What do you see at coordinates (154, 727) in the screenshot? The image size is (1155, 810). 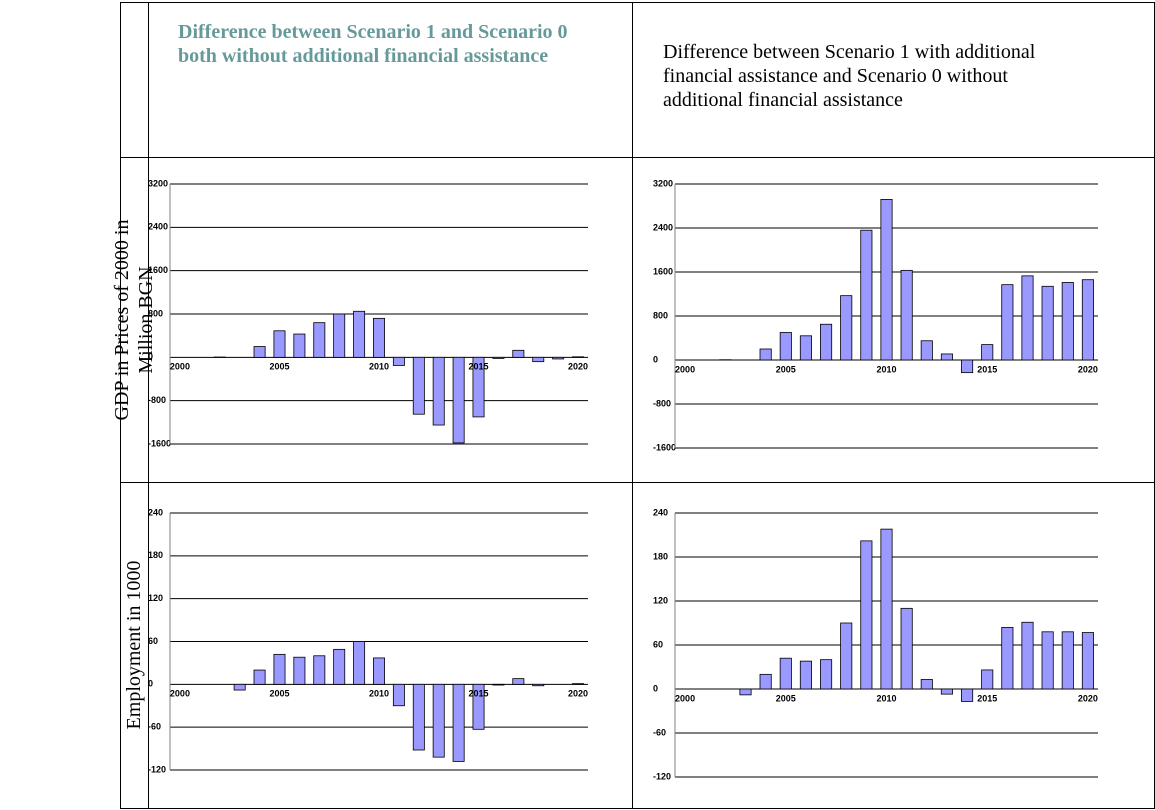 I see `y-tick-label: -60` at bounding box center [154, 727].